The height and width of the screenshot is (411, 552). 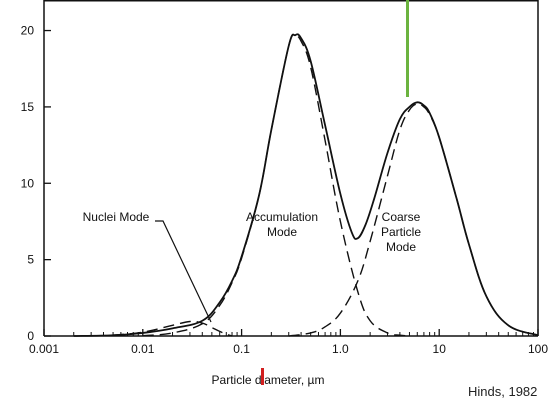 What do you see at coordinates (143, 349) in the screenshot?
I see `x-tick-label: 0.01` at bounding box center [143, 349].